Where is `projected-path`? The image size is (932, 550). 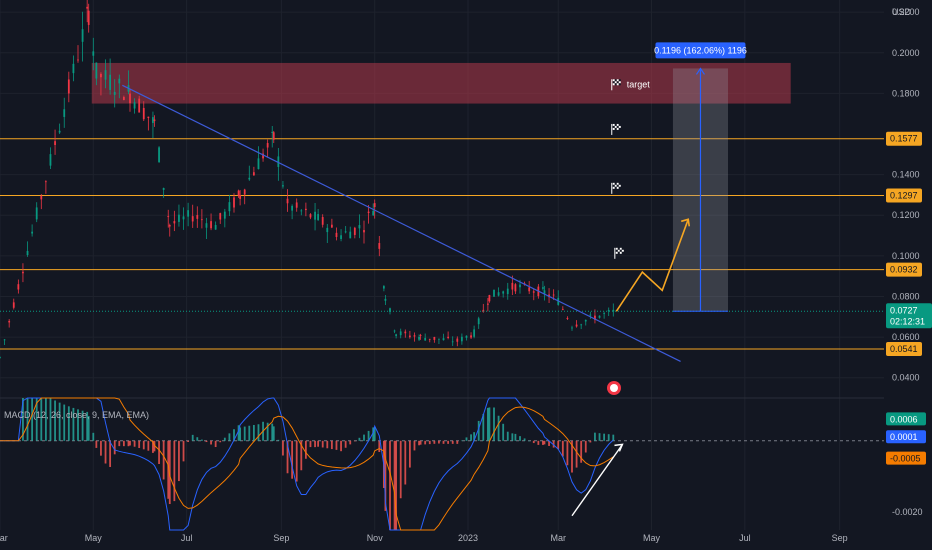
projected-path is located at coordinates (652, 265).